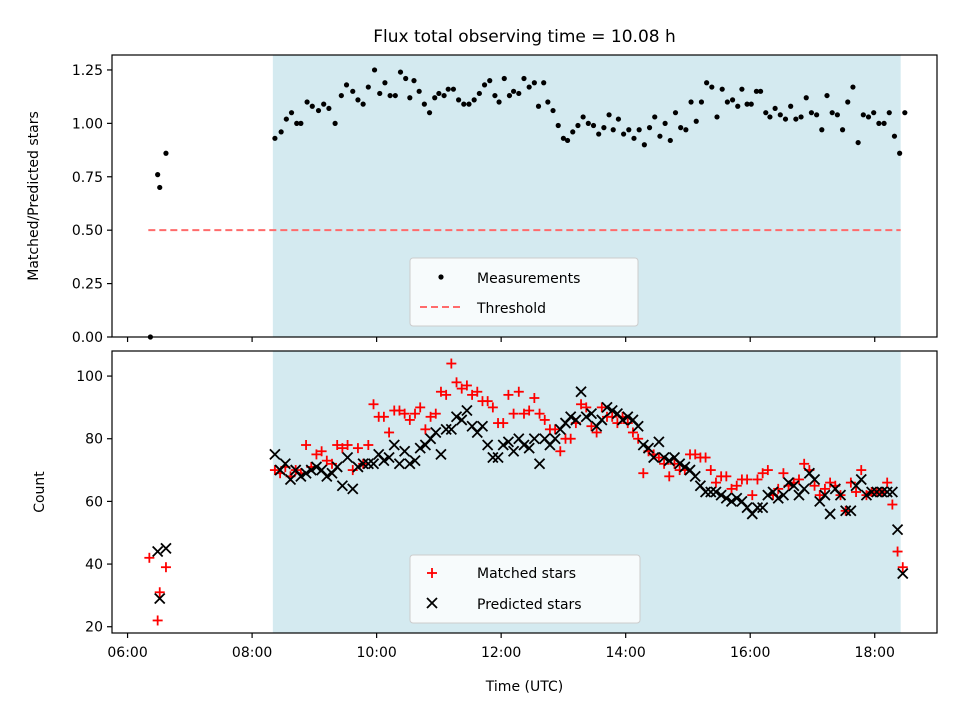 This screenshot has width=960, height=720. I want to click on legend-measurements-label: Measurements, so click(528, 279).